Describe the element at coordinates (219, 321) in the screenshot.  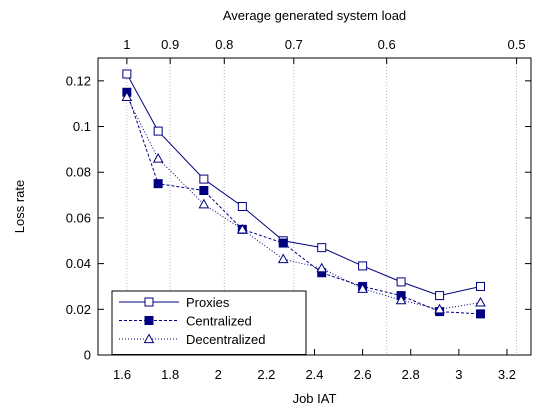
I see `legend-label: Centralized` at that location.